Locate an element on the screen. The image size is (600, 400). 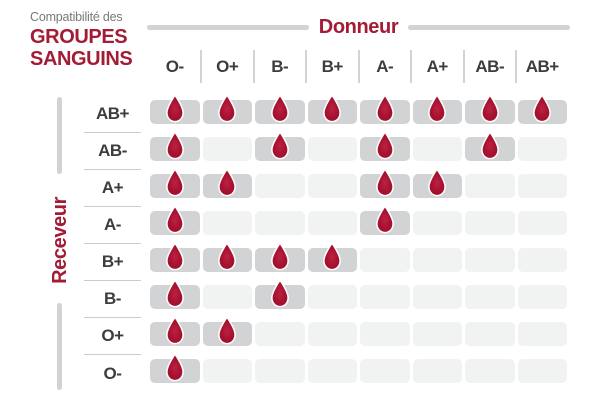
column-header: O- is located at coordinates (176, 66).